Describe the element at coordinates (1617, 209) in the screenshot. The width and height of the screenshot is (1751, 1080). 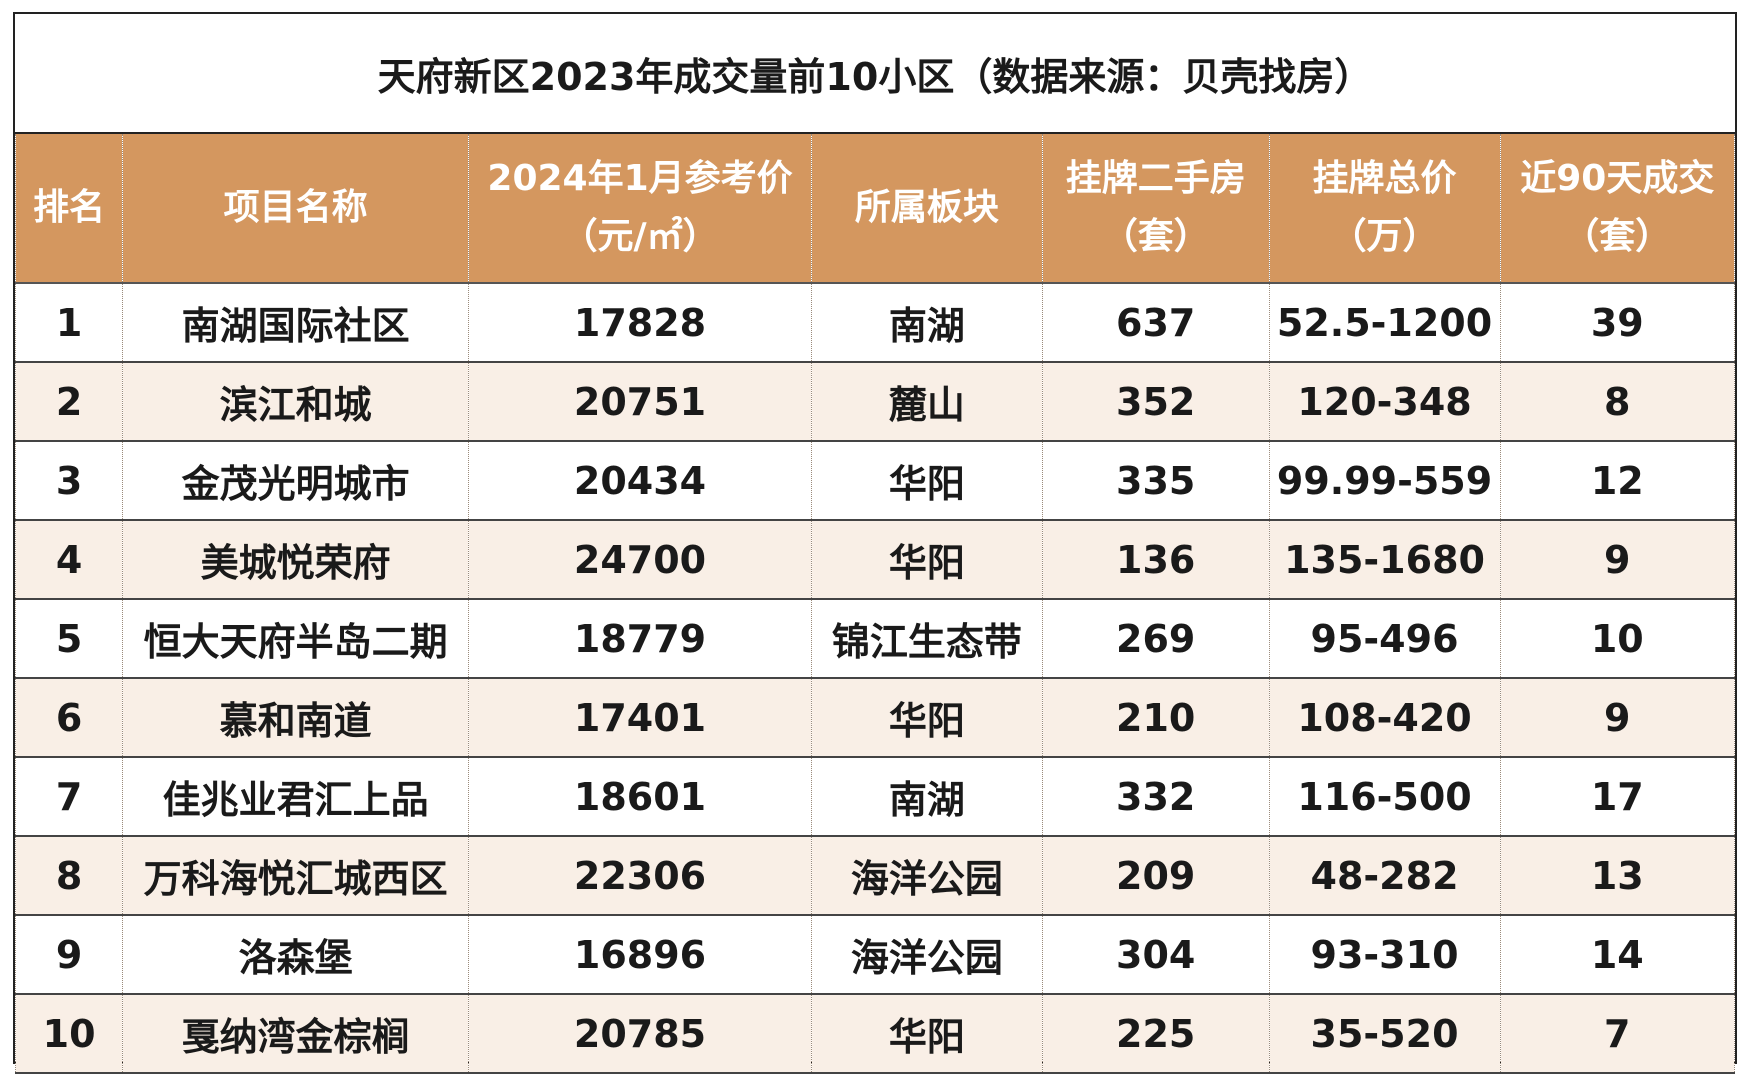
I see `header-90day-deals: 近90天成交 （套）` at that location.